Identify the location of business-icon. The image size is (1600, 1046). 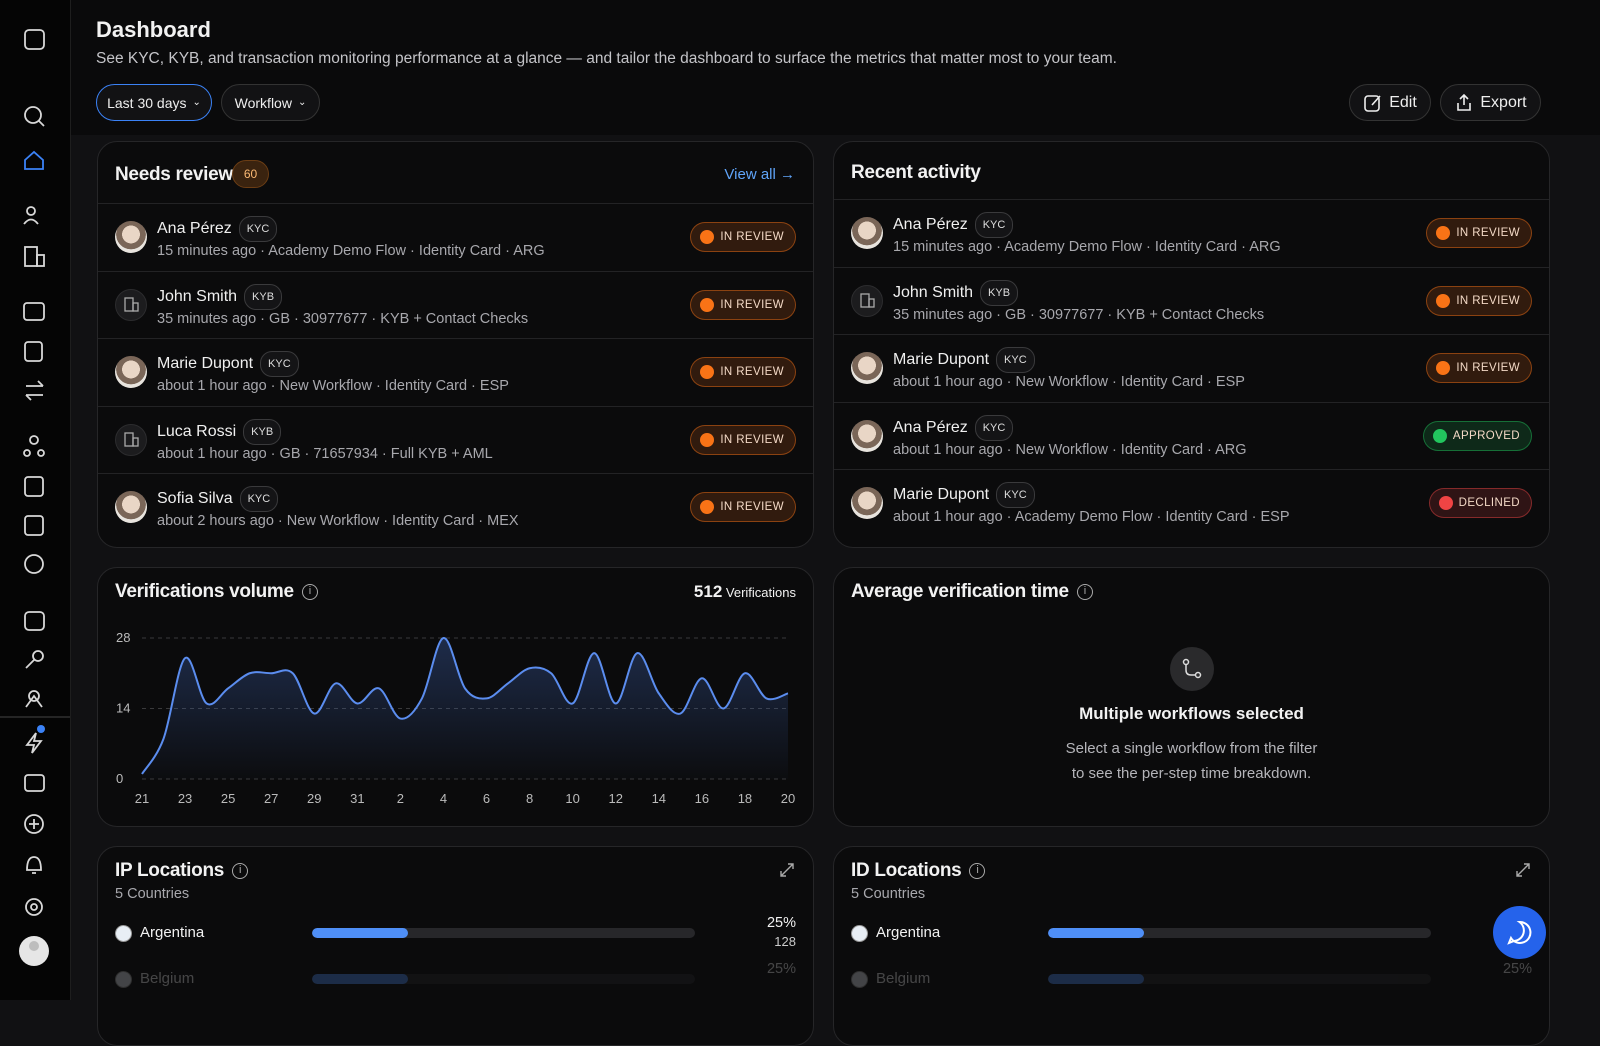
(31, 256).